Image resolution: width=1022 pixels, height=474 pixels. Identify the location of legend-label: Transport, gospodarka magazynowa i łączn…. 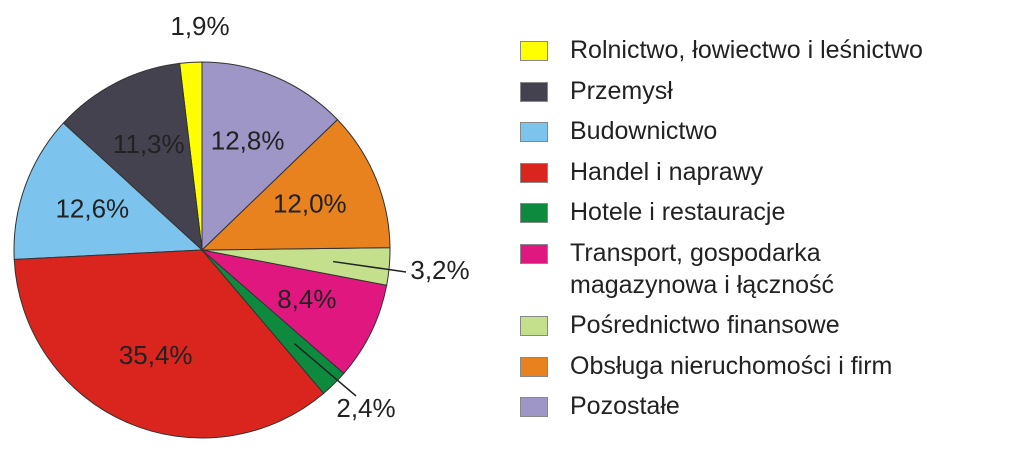
(702, 268).